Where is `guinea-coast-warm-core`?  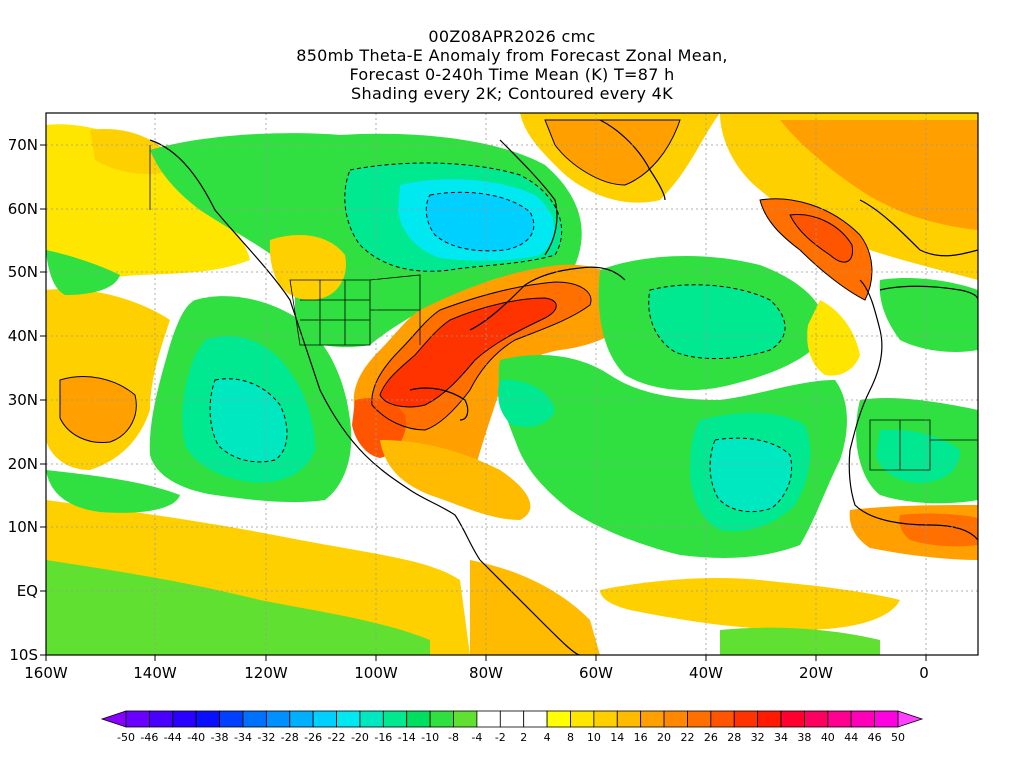
guinea-coast-warm-core is located at coordinates (938, 530).